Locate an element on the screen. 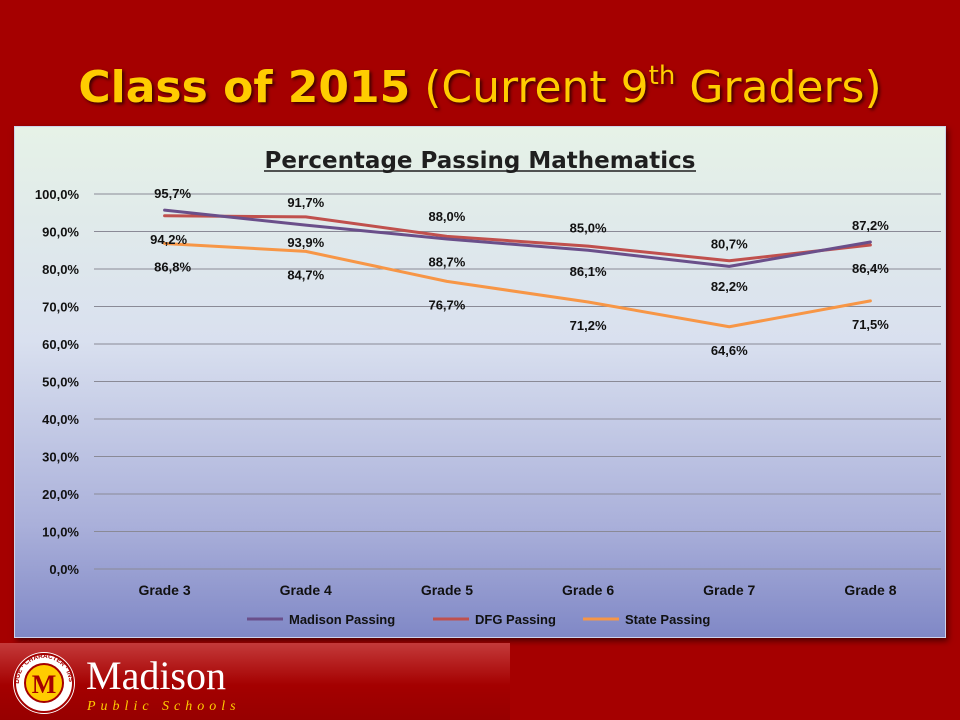  data-label: 85,0% is located at coordinates (588, 227).